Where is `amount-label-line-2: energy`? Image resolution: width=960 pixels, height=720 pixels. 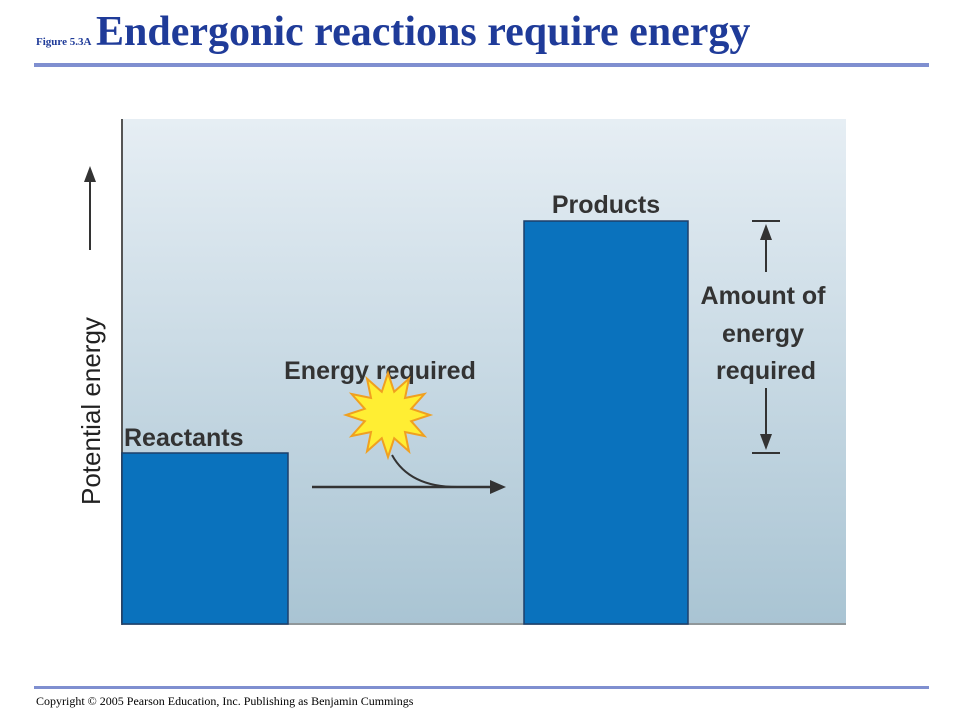 amount-label-line-2: energy is located at coordinates (763, 334).